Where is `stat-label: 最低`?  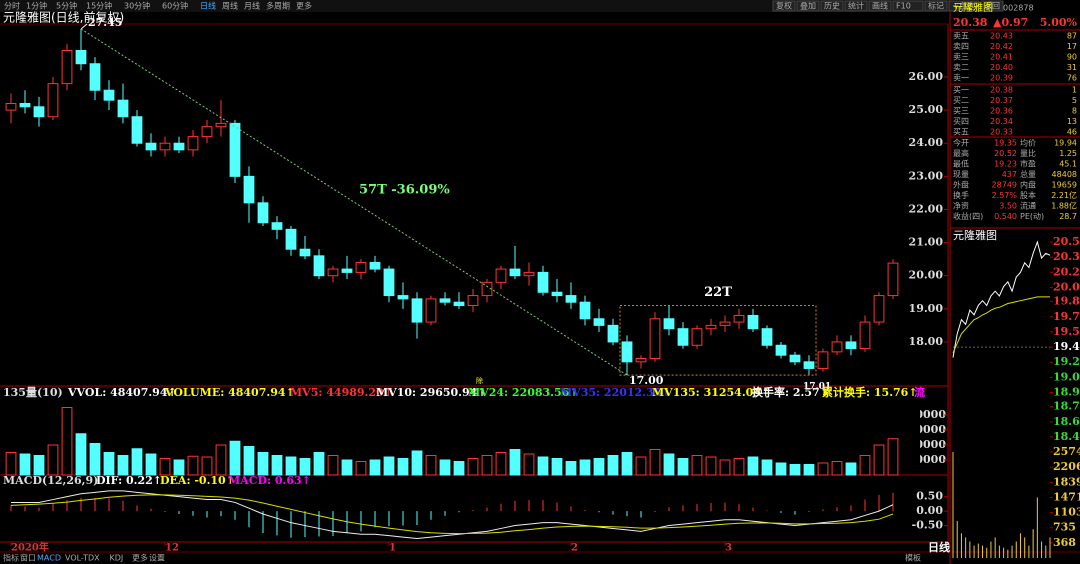
stat-label: 最低 is located at coordinates (961, 164).